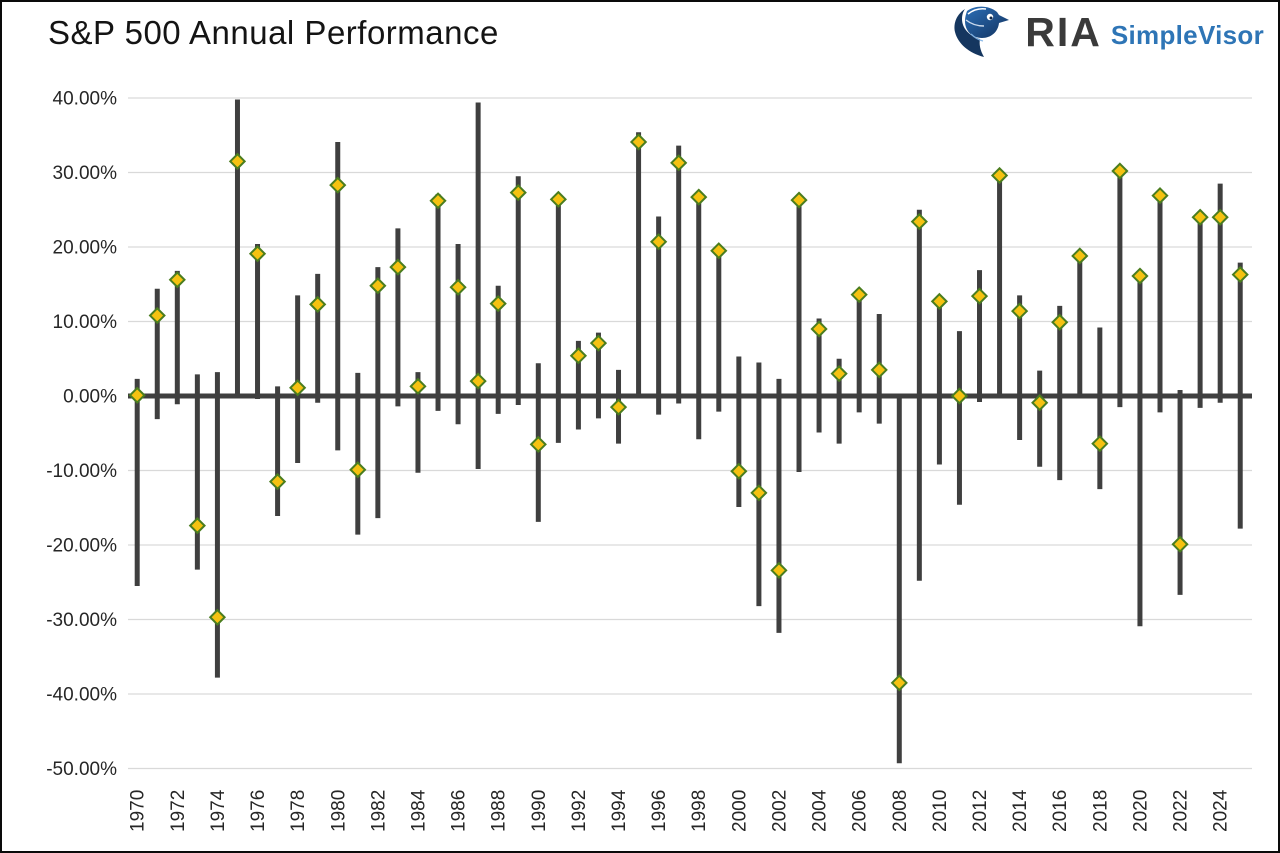 The image size is (1280, 853). Describe the element at coordinates (1107, 32) in the screenshot. I see `ria-simplevisor-logo: RIA SimpleVisor` at that location.